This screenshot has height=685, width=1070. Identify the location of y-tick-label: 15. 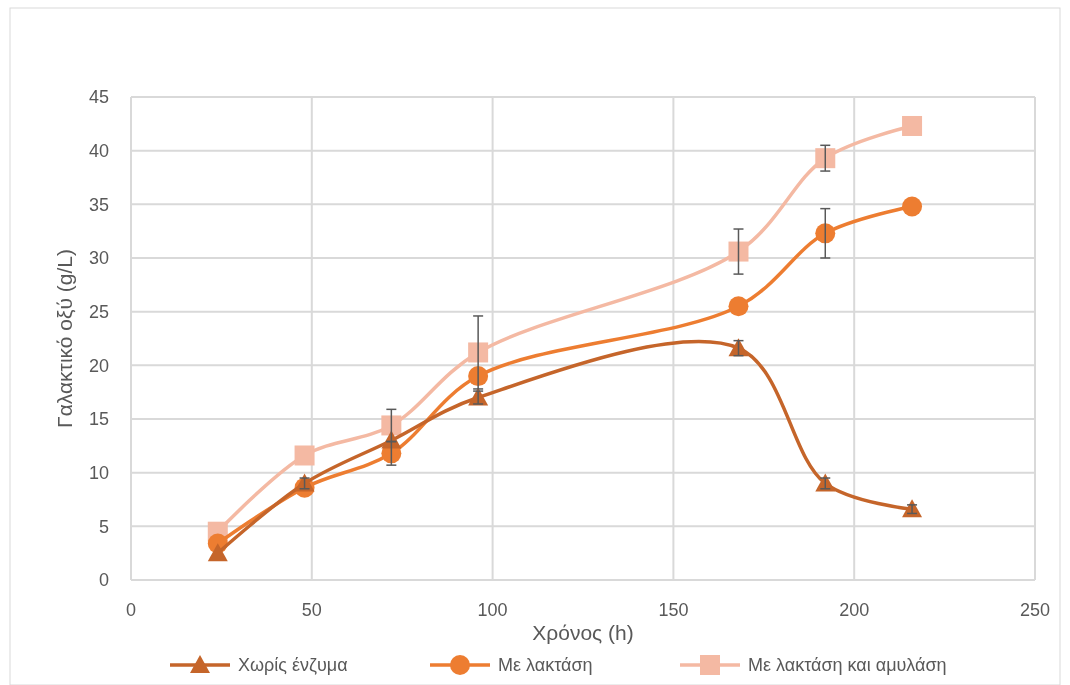
(98, 419).